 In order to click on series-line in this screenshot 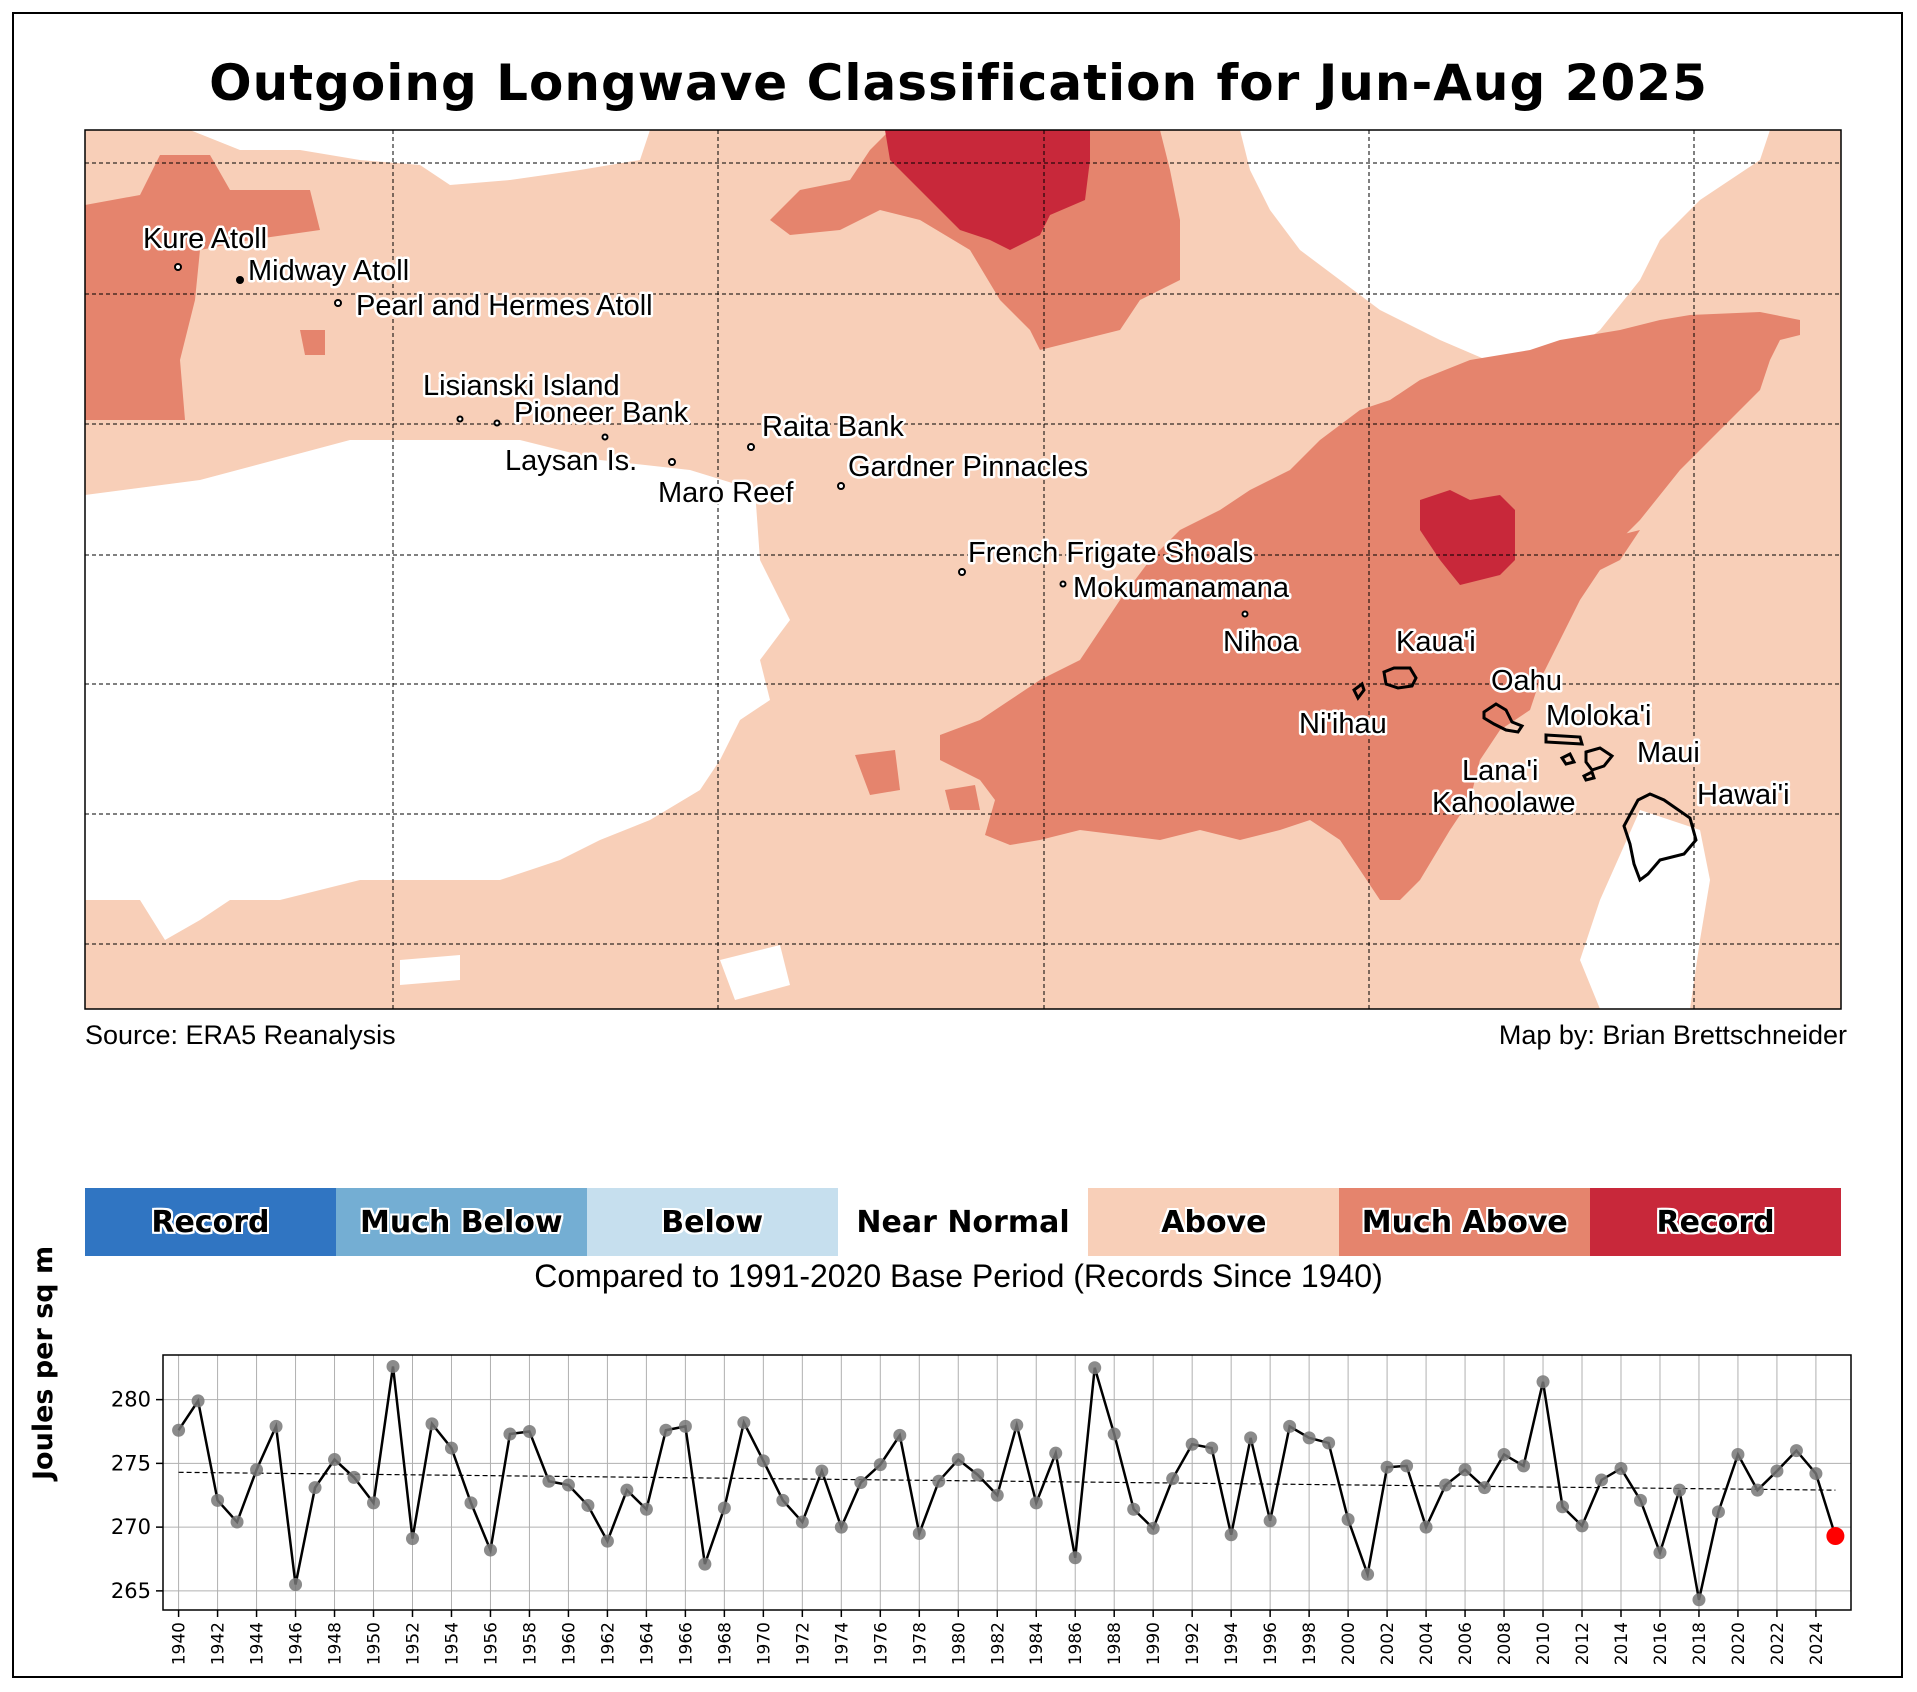, I will do `click(1007, 1483)`.